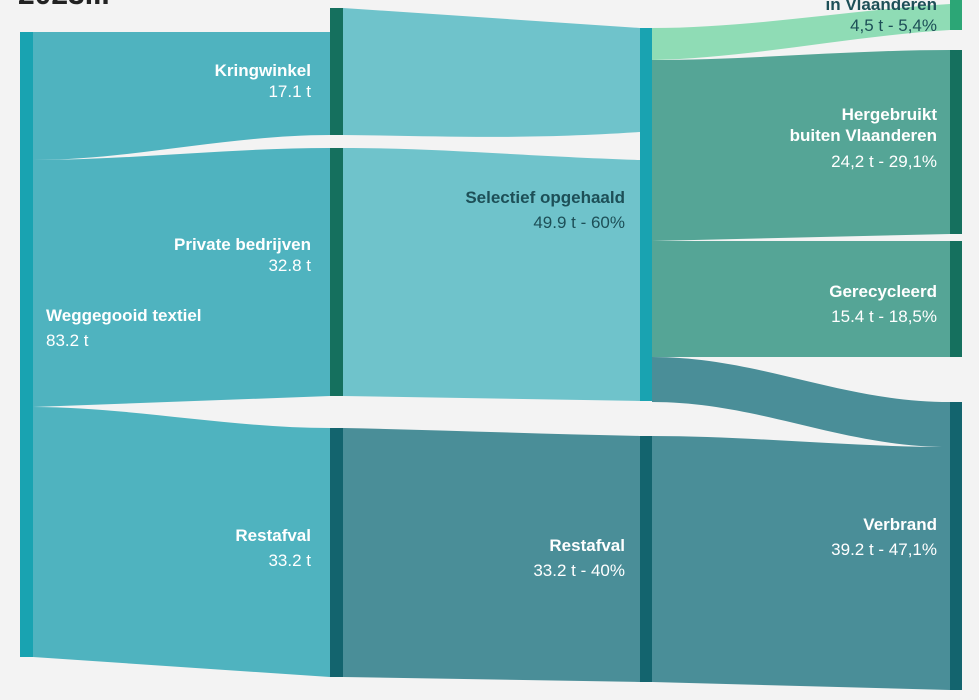  I want to click on node-value: 33.2 t, so click(289, 561).